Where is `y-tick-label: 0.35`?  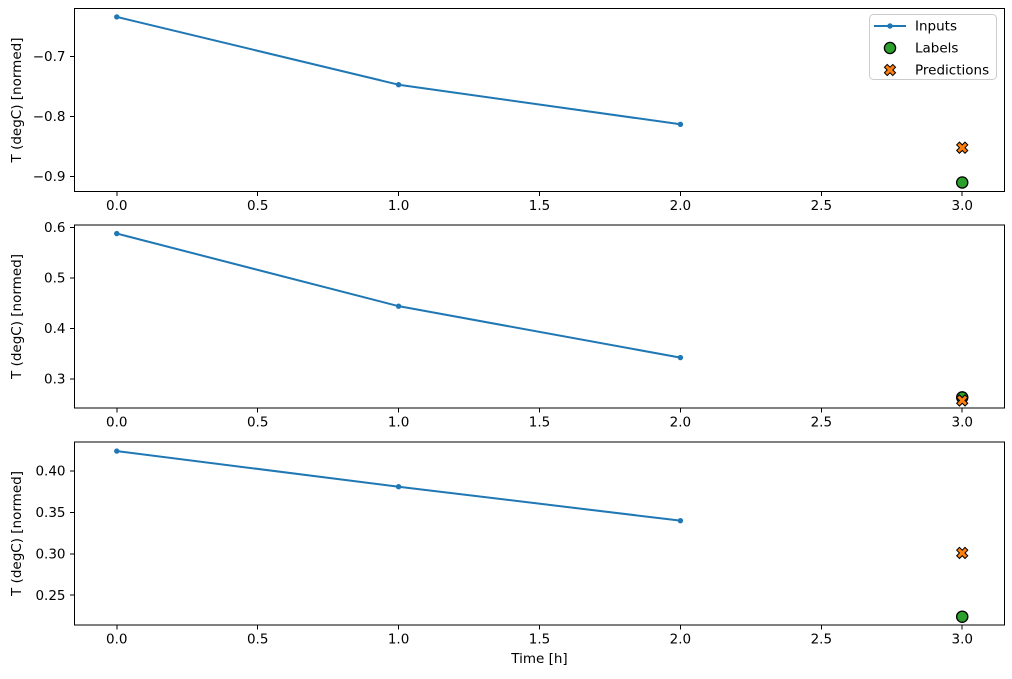 y-tick-label: 0.35 is located at coordinates (50, 513).